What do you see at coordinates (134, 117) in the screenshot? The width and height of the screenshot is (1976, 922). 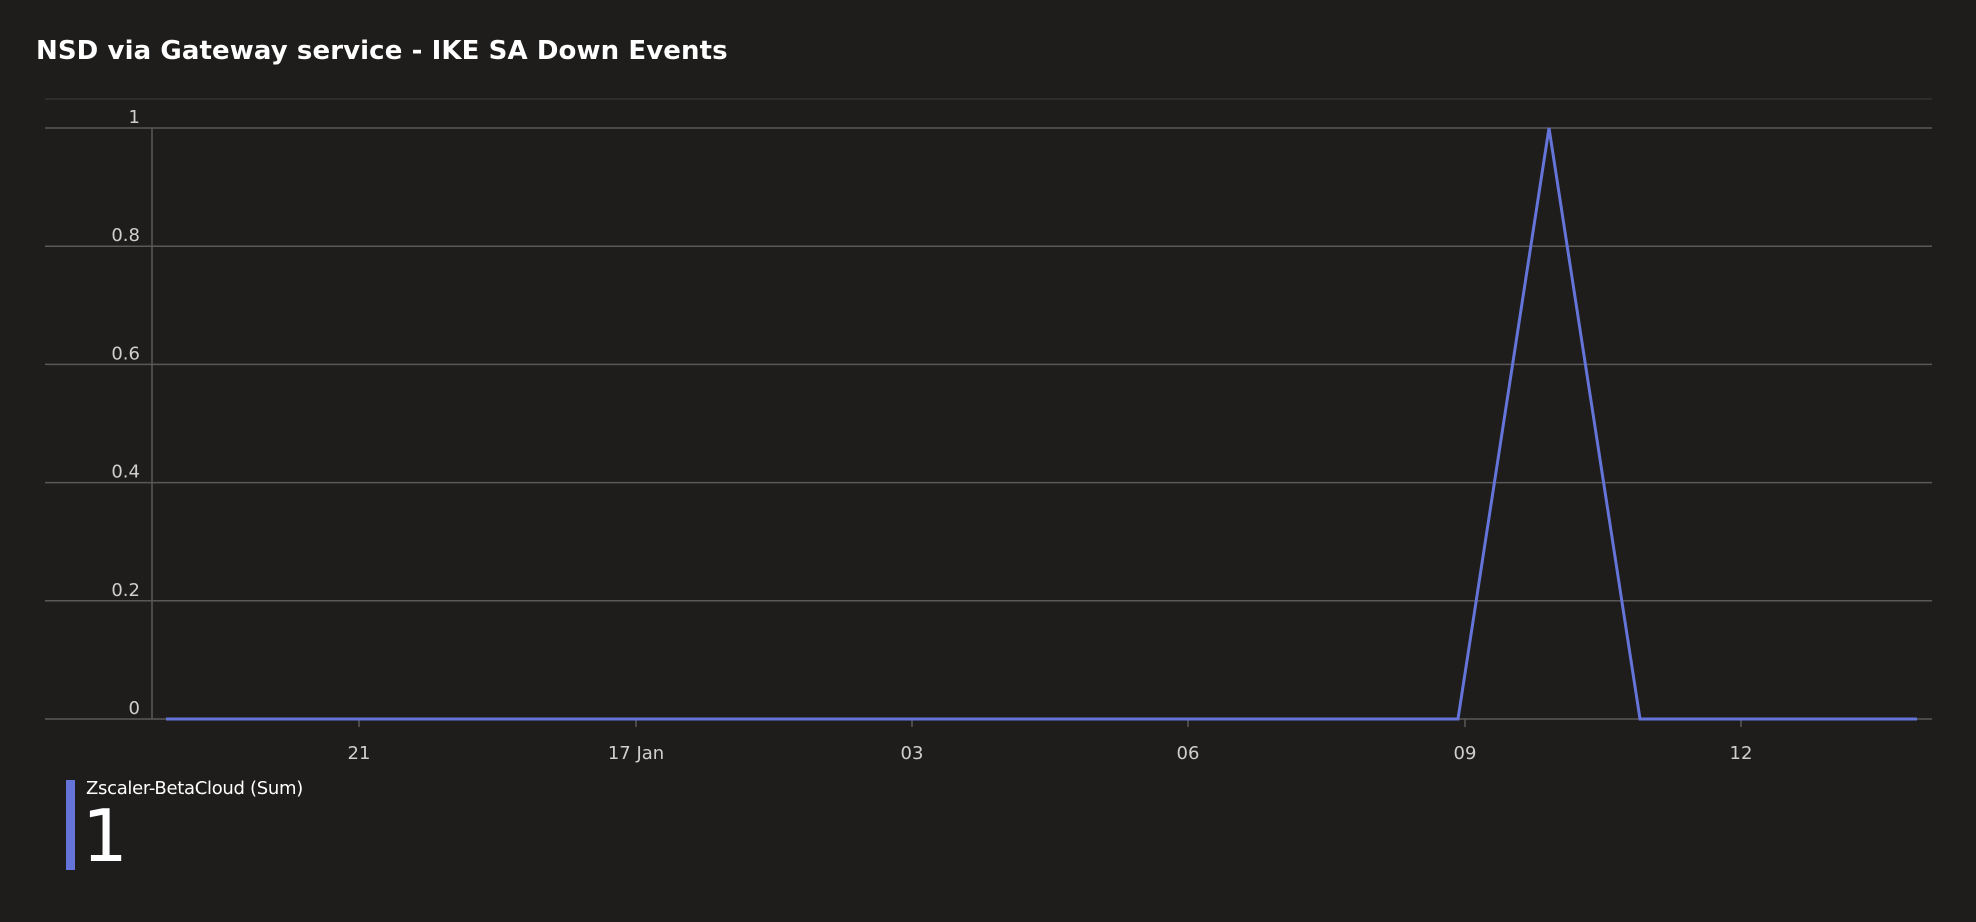 I see `y-tick-label: 1` at bounding box center [134, 117].